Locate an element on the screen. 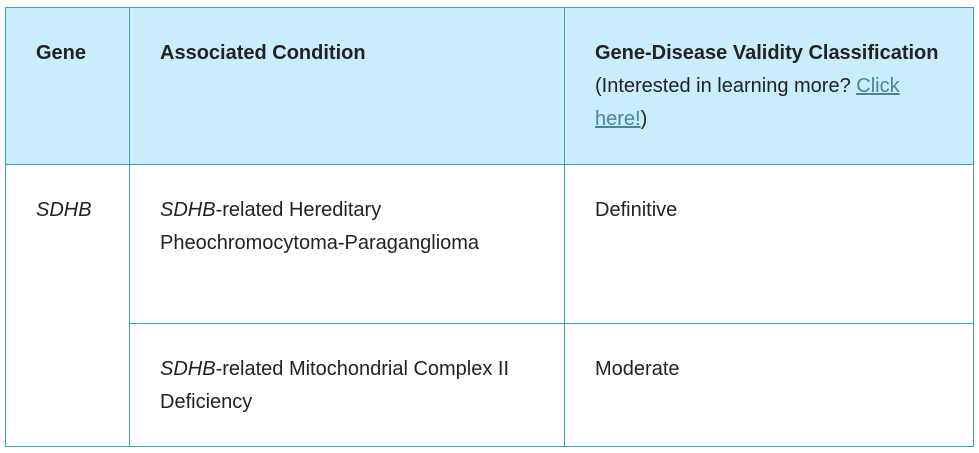 This screenshot has height=453, width=979. gene-cell: SDHB is located at coordinates (67, 305).